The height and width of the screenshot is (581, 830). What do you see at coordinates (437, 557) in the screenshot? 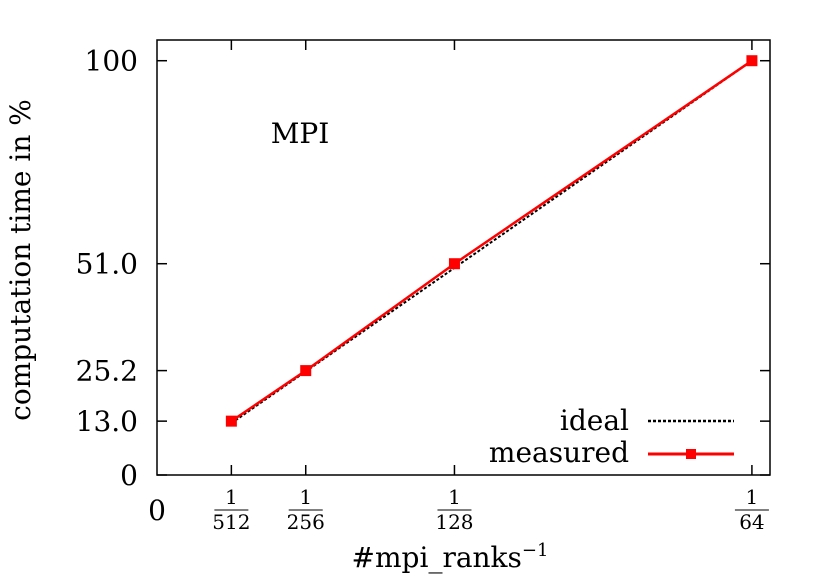
I see `x-axis-label-main: #mpi_ranks` at bounding box center [437, 557].